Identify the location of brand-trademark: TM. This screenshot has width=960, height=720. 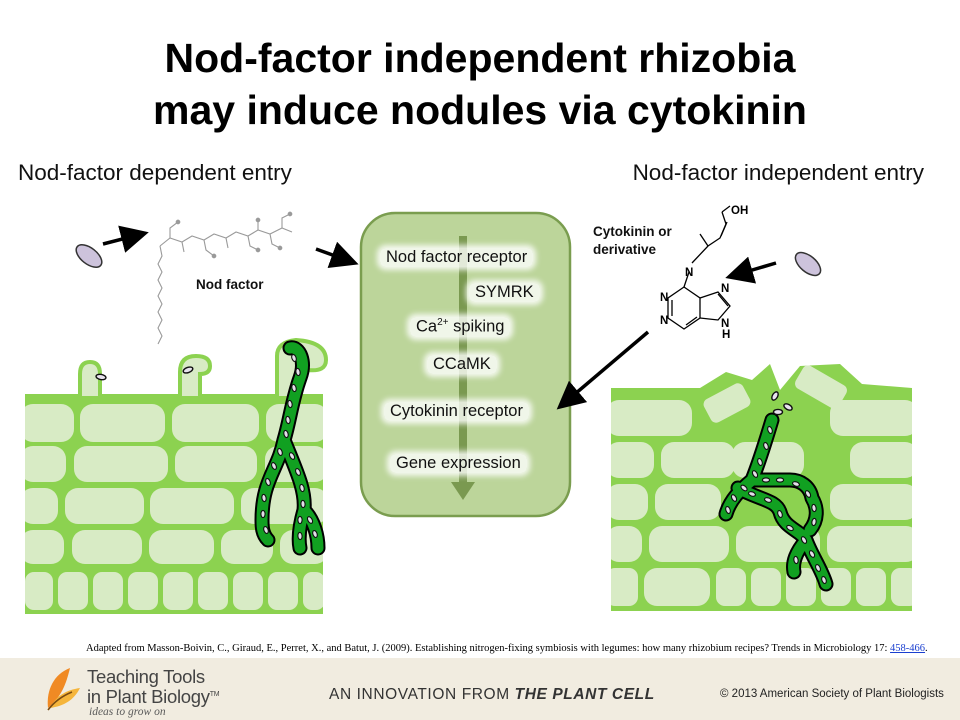
(214, 694).